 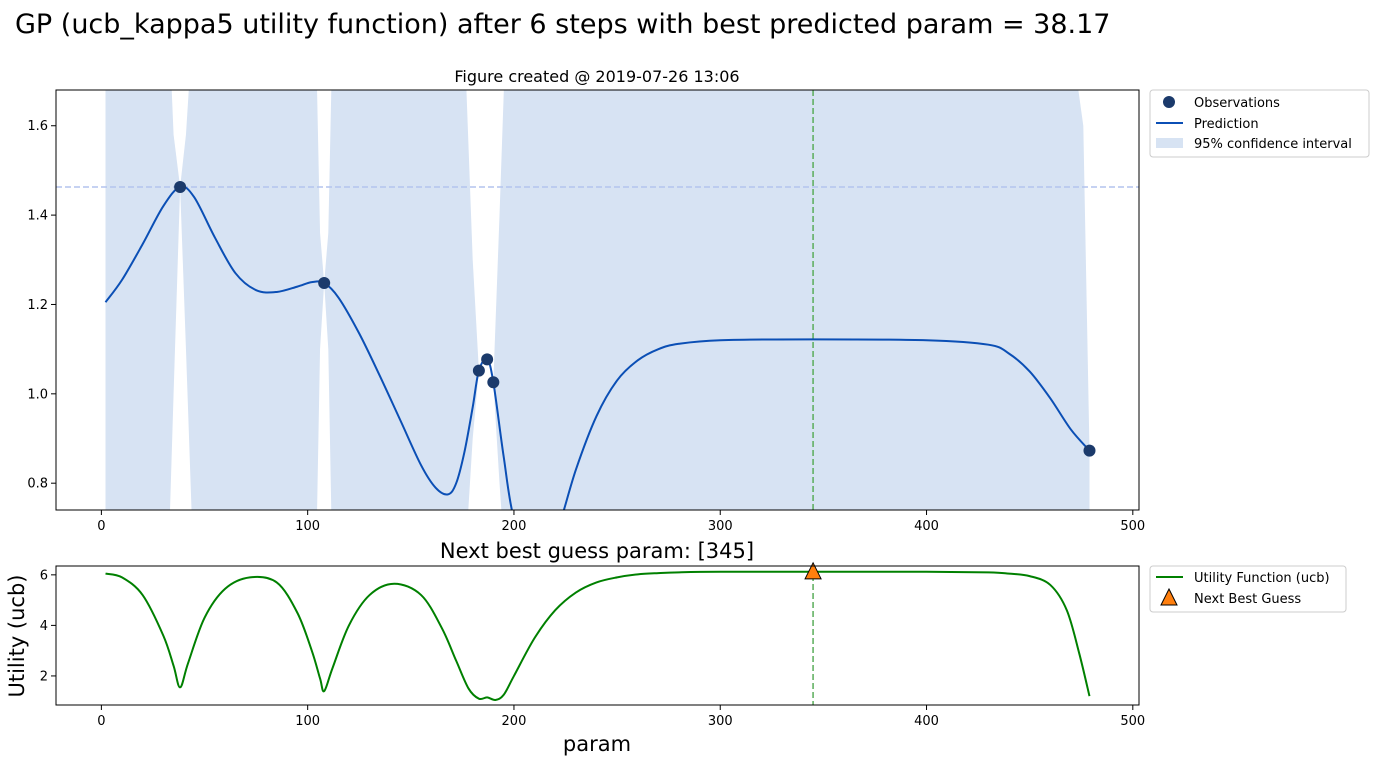 What do you see at coordinates (1237, 103) in the screenshot?
I see `legend-observations-label: Observations` at bounding box center [1237, 103].